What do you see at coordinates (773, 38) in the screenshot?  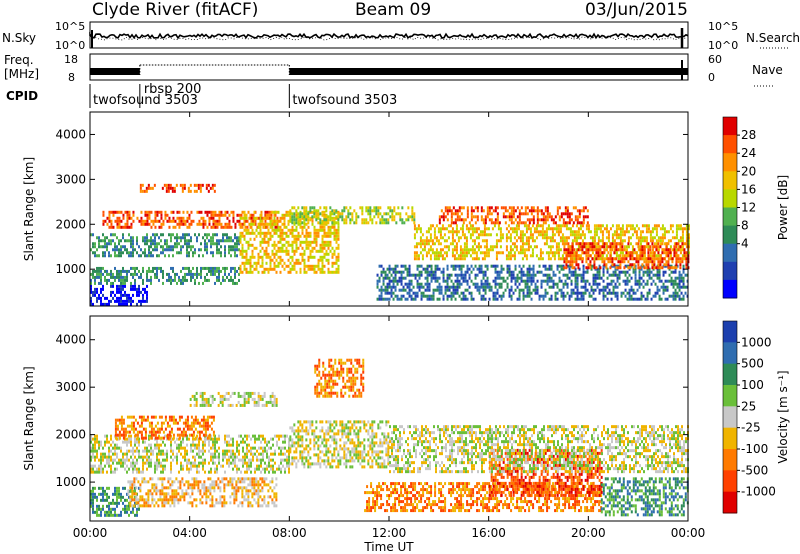 I see `noise-right-label: N.Search` at bounding box center [773, 38].